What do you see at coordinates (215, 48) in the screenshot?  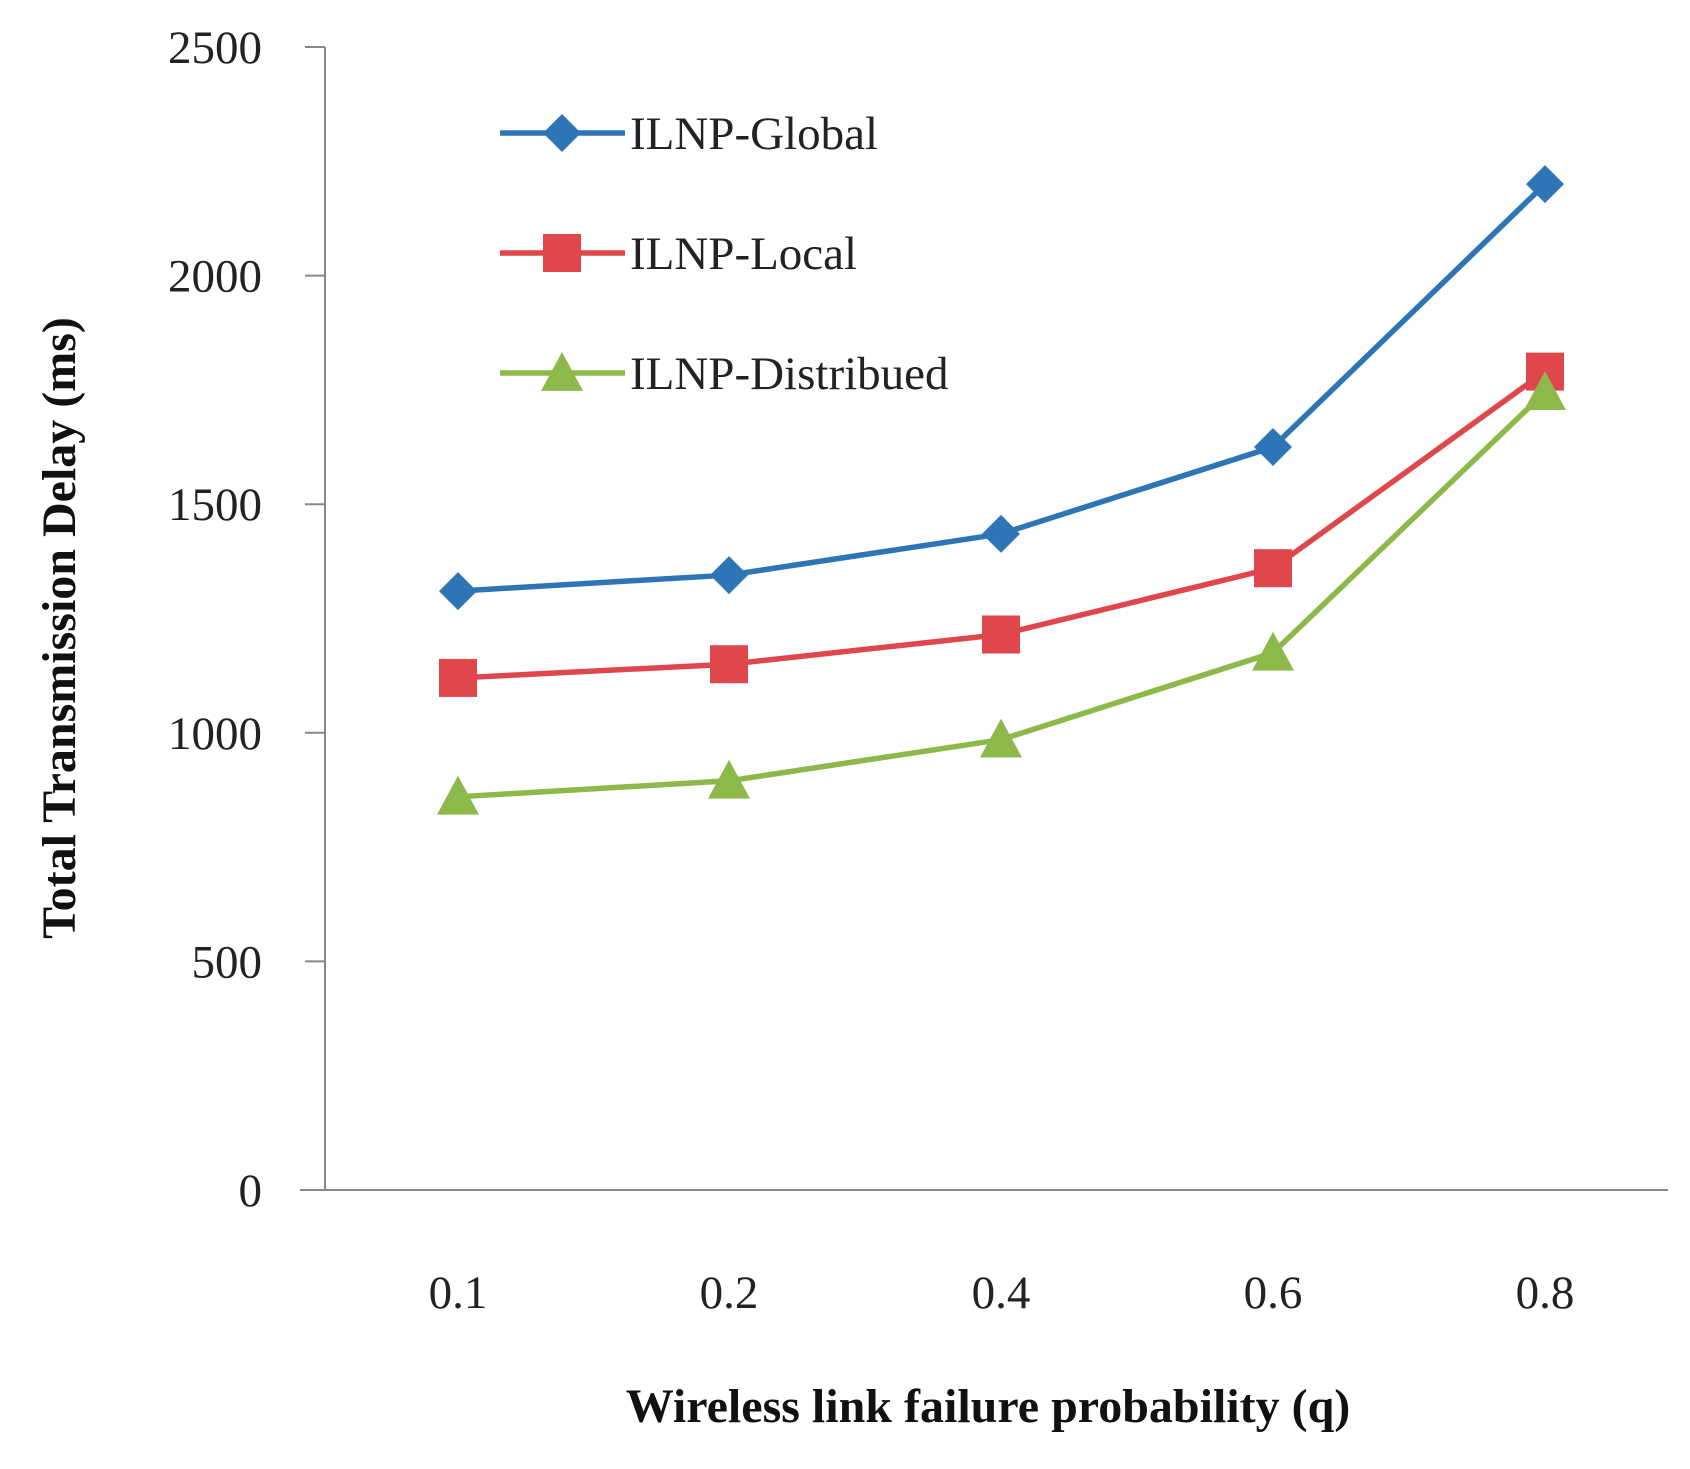 I see `y-tick-label: 2500` at bounding box center [215, 48].